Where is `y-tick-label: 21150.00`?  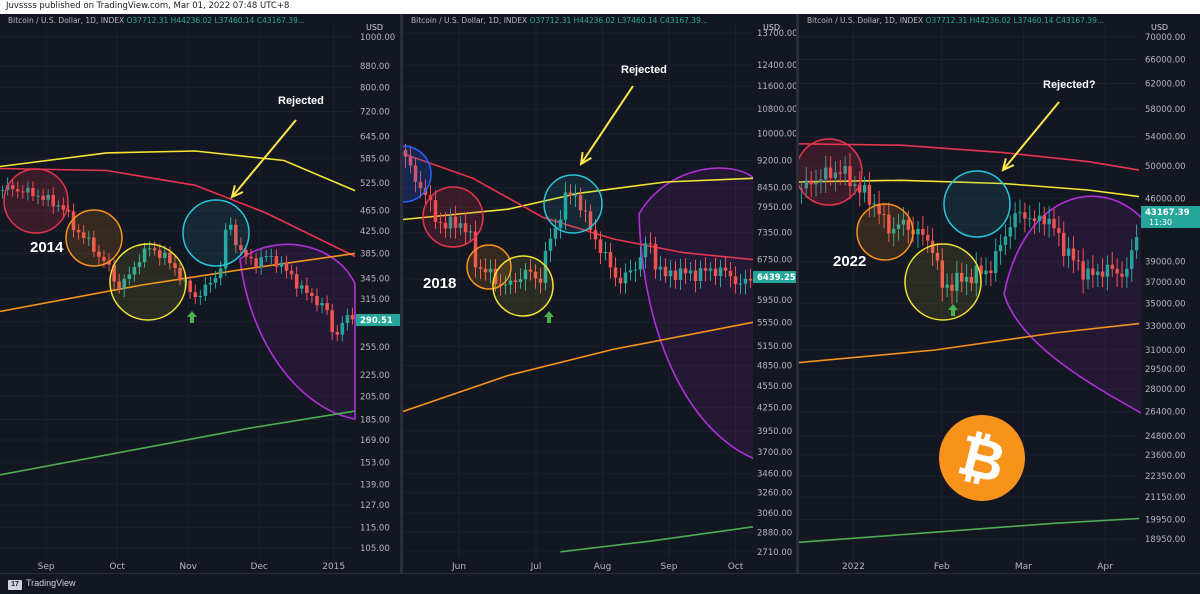
y-tick-label: 21150.00 is located at coordinates (1165, 498).